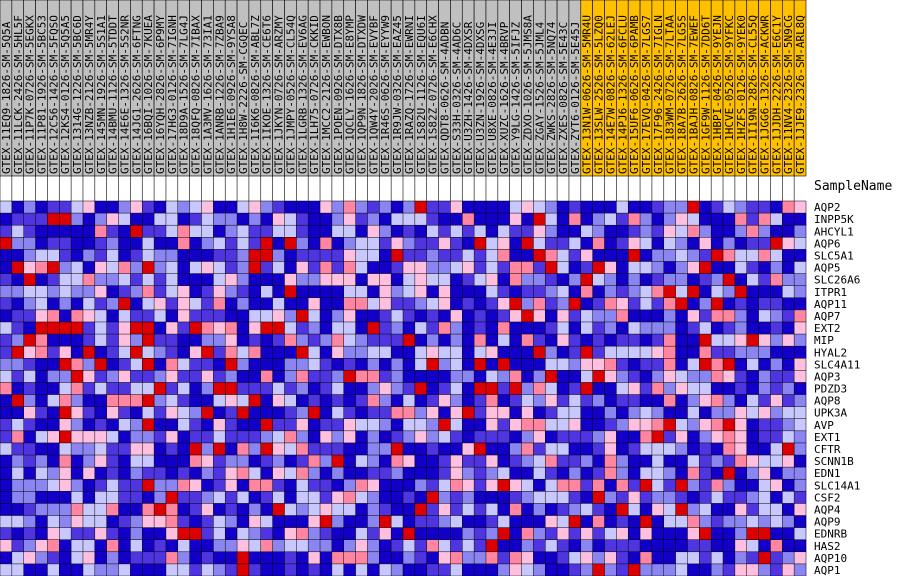  What do you see at coordinates (834, 219) in the screenshot?
I see `gene-label: INPP5K` at bounding box center [834, 219].